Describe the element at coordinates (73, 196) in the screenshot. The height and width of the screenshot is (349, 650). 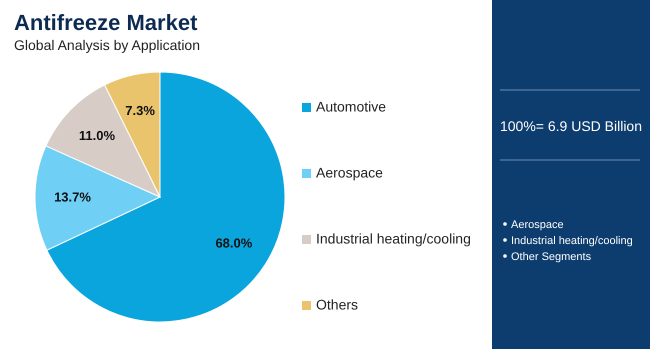
I see `data-label: 13.7%` at that location.